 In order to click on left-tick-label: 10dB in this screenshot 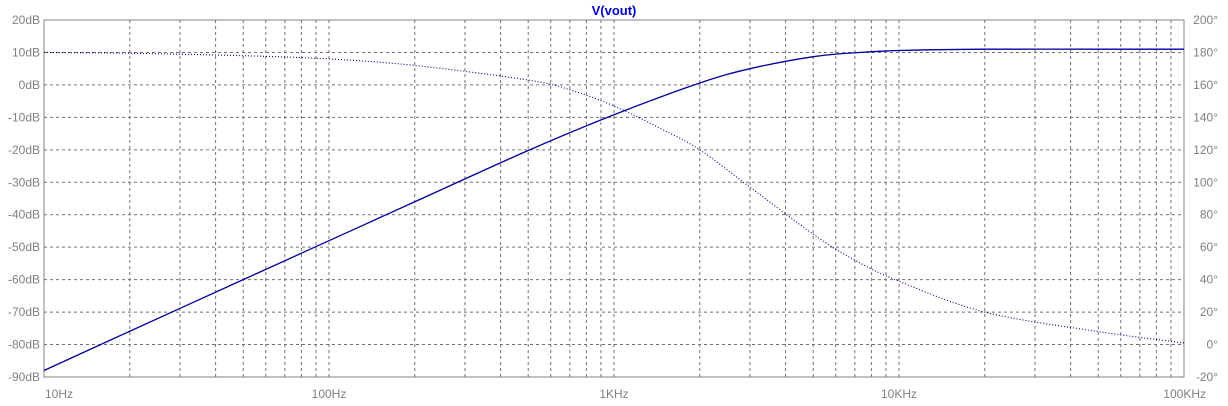, I will do `click(26, 52)`.